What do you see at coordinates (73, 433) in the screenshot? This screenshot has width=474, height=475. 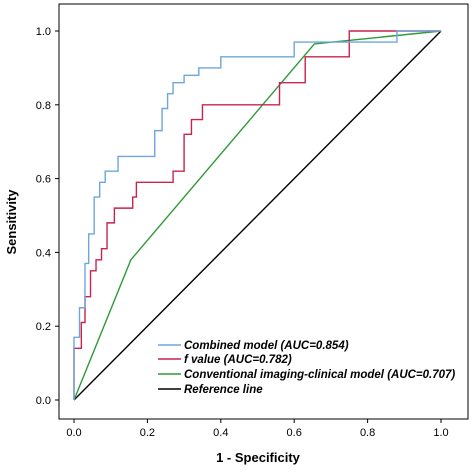 I see `x-tick-label: 0.0` at bounding box center [73, 433].